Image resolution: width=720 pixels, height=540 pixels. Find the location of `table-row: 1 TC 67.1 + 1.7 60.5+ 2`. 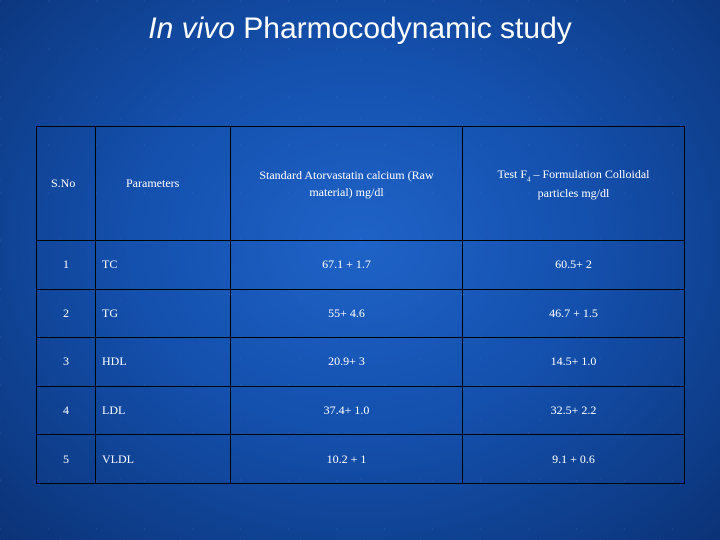

table-row: 1 TC 67.1 + 1.7 60.5+ 2 is located at coordinates (360, 265).